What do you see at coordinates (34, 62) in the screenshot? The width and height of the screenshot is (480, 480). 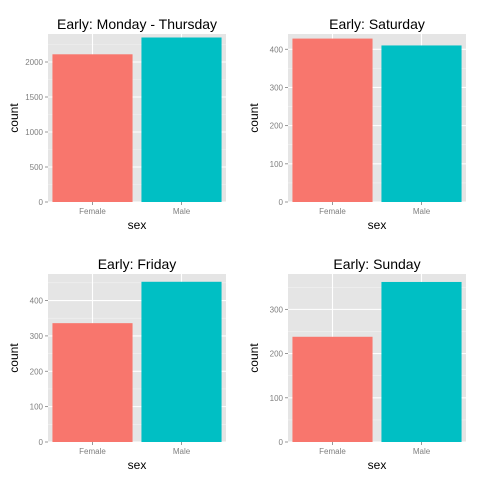 I see `y-tick-label: 2000` at bounding box center [34, 62].